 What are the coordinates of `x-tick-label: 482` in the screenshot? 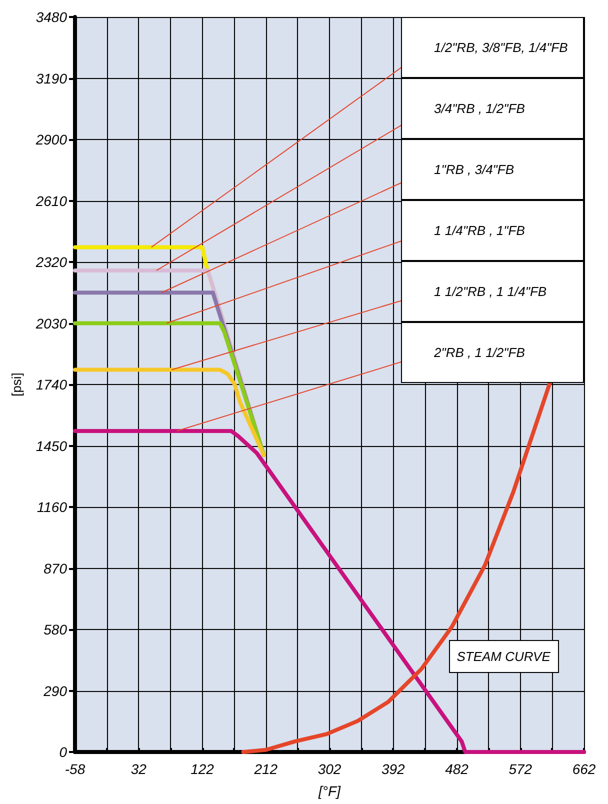 It's located at (457, 769).